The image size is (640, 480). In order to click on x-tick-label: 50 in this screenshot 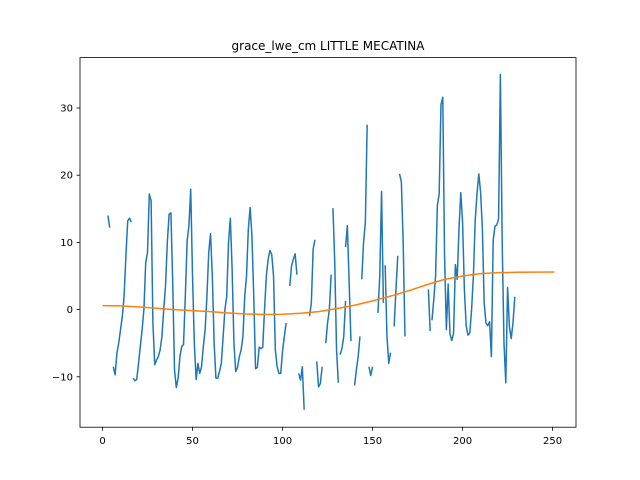, I will do `click(192, 441)`.